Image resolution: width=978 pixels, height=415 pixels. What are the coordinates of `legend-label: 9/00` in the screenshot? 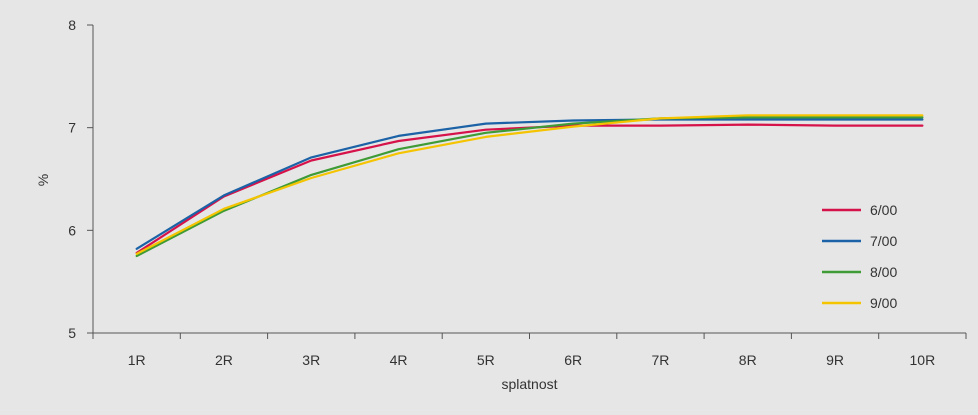 It's located at (883, 303).